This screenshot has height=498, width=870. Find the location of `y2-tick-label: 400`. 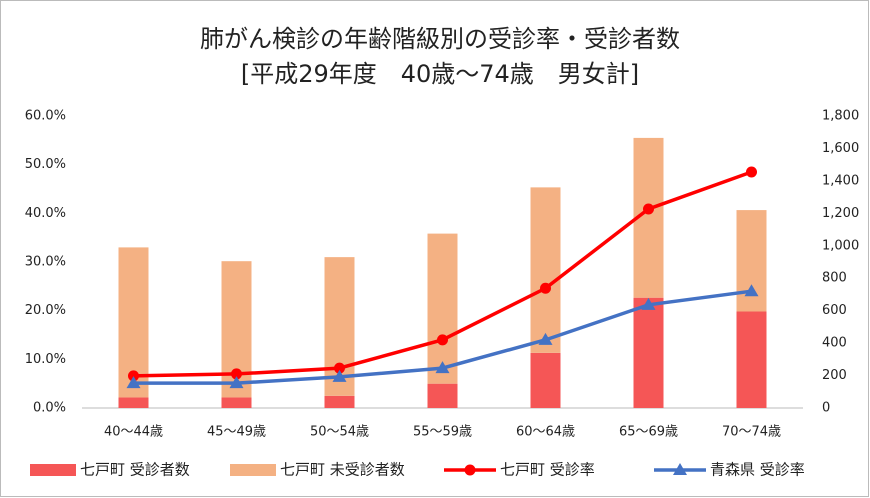

y2-tick-label: 400 is located at coordinates (834, 343).